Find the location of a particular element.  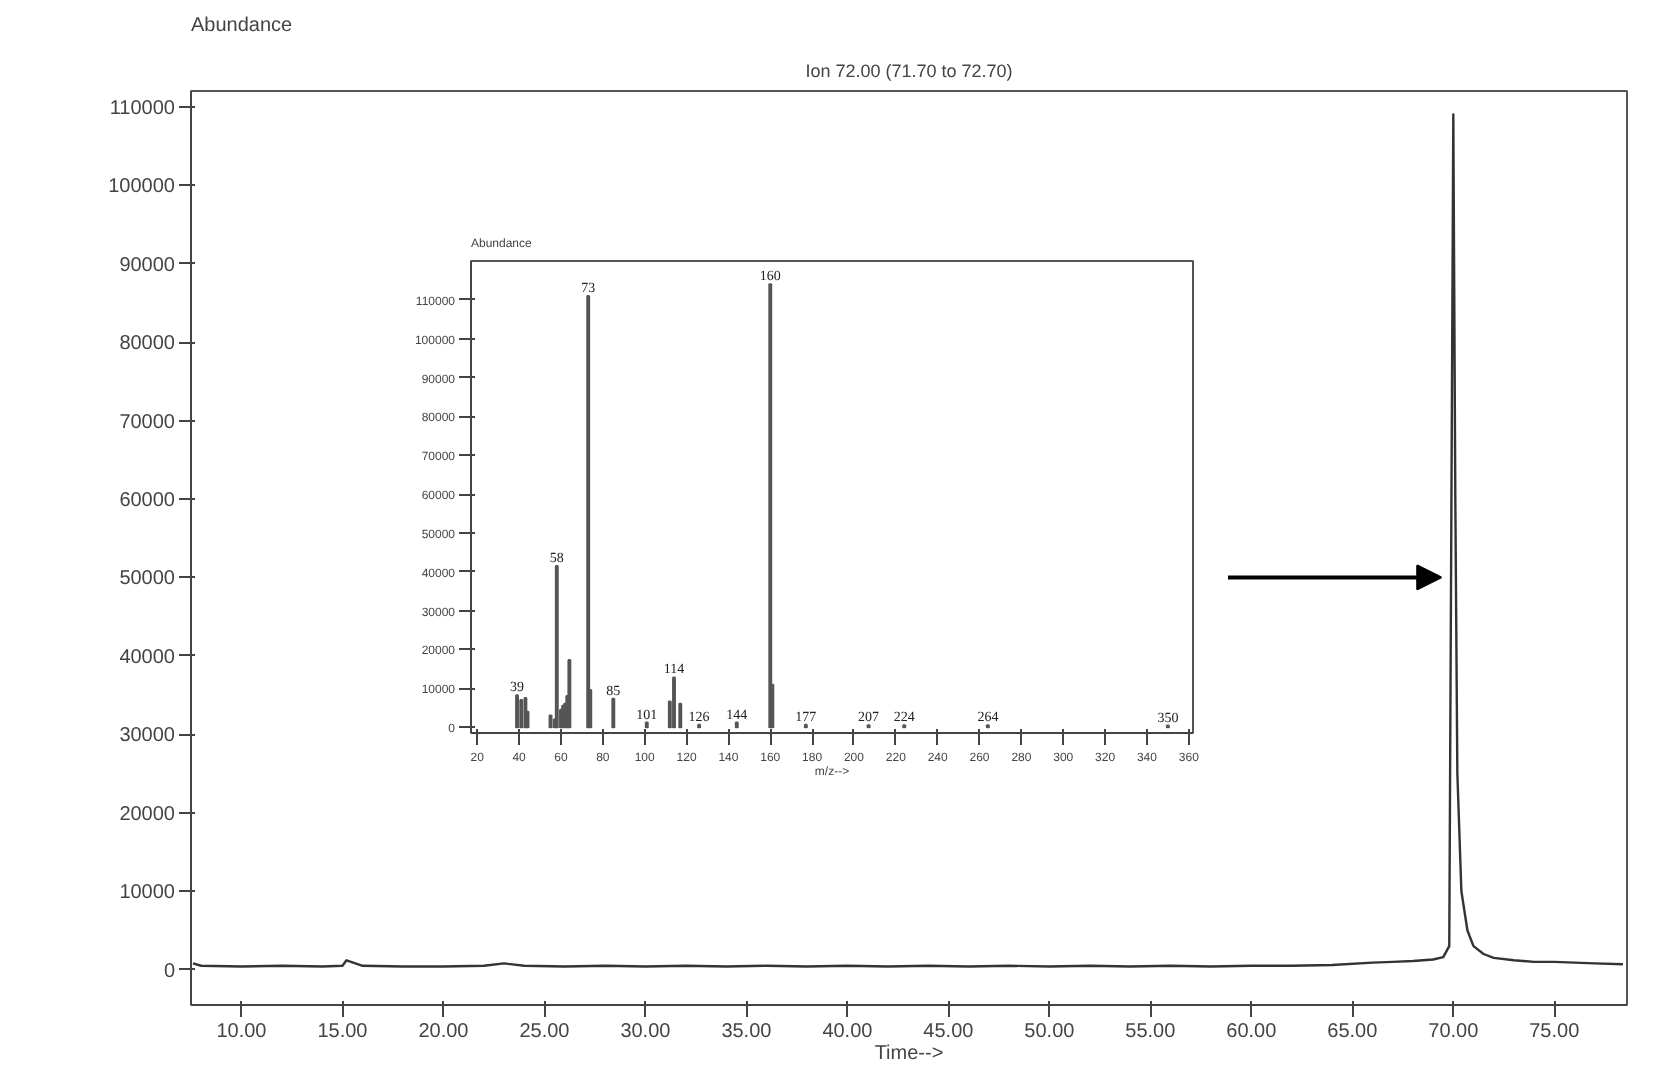

x-tick-label: 65.00 is located at coordinates (1353, 1032).